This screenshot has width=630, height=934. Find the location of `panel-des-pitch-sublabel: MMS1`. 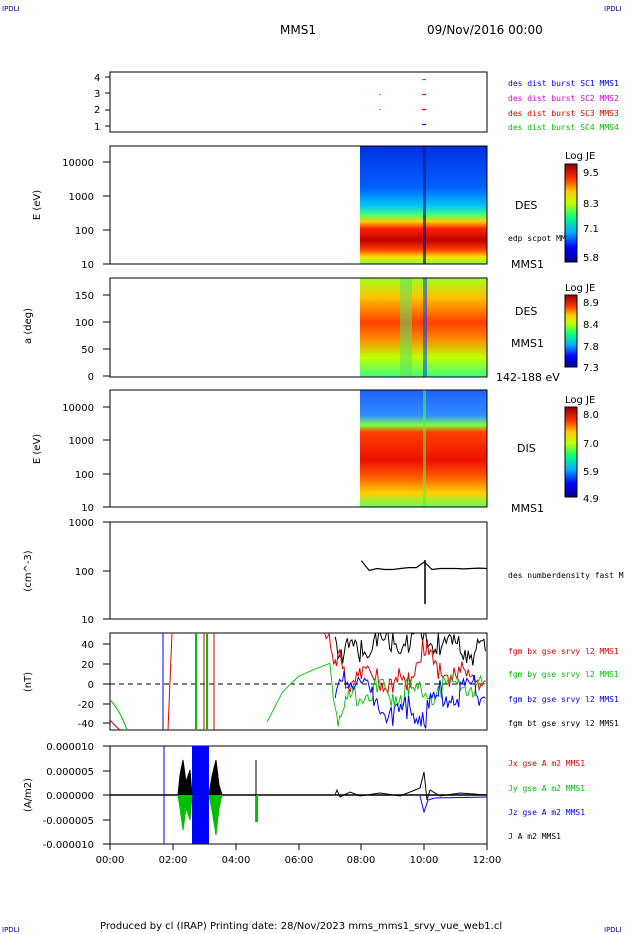

panel-des-pitch-sublabel: MMS1 is located at coordinates (527, 343).